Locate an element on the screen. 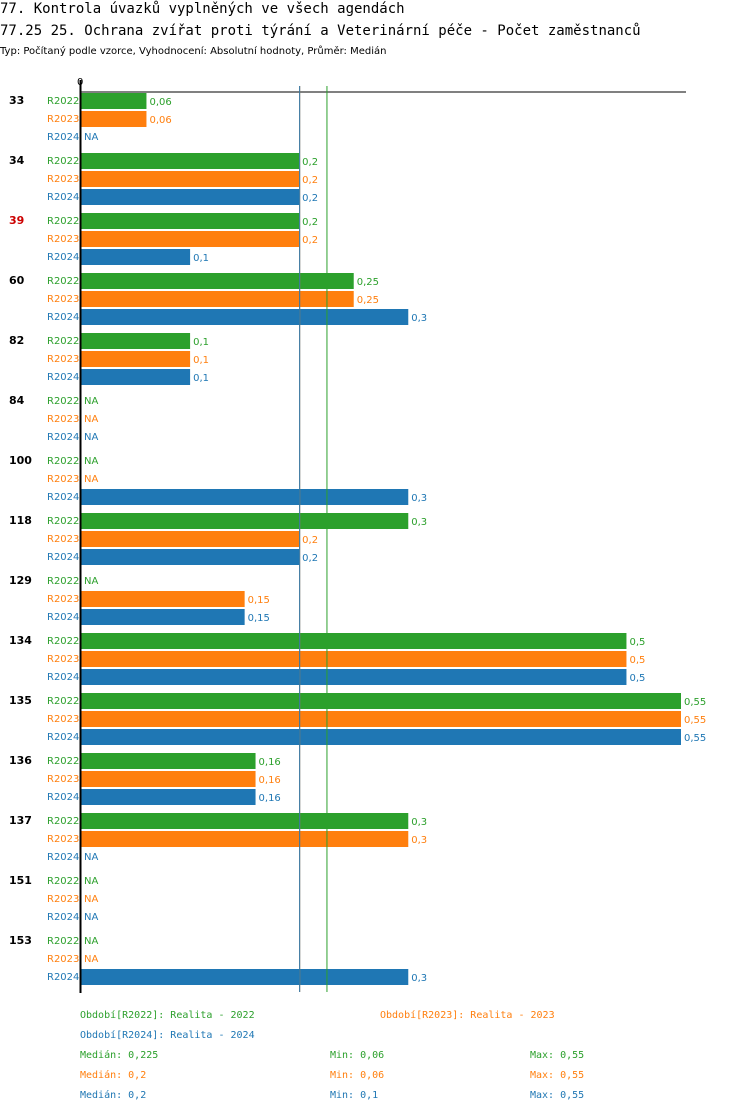  value-label-39-R2023: 0,2 is located at coordinates (310, 240).